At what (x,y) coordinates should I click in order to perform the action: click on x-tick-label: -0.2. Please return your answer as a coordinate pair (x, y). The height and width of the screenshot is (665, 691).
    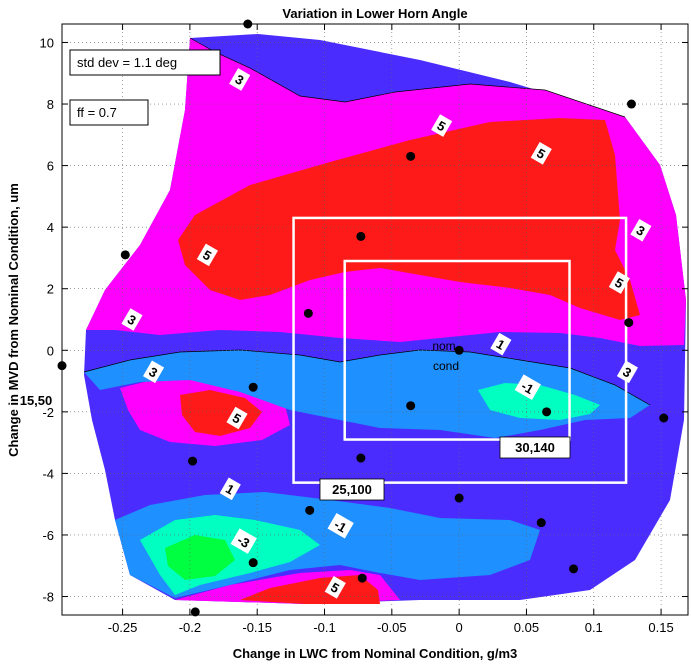
    Looking at the image, I should click on (190, 627).